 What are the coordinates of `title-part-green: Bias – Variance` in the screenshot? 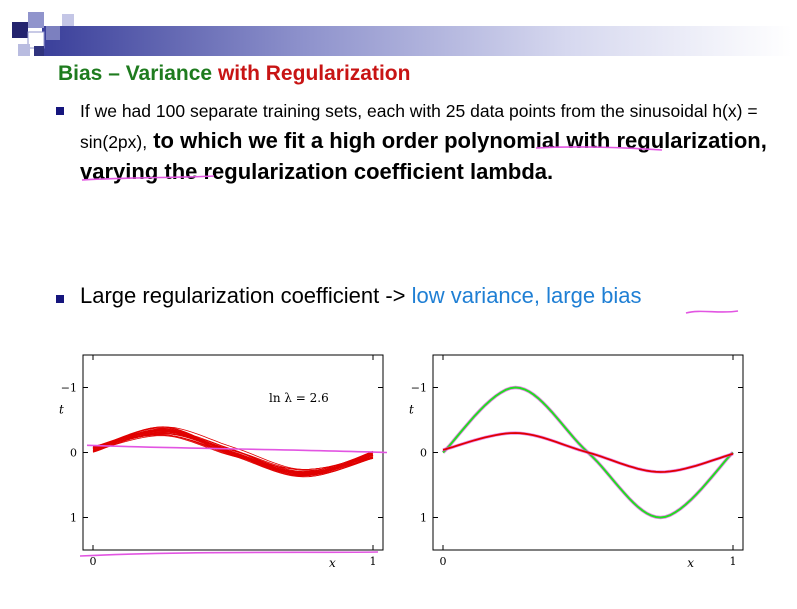 It's located at (135, 73).